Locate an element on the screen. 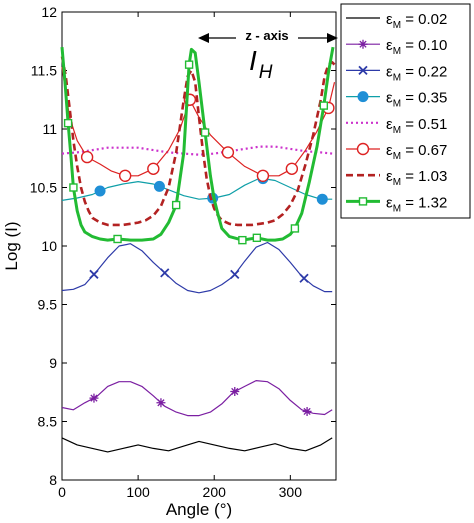  x-tick-label: 0 is located at coordinates (62, 492).